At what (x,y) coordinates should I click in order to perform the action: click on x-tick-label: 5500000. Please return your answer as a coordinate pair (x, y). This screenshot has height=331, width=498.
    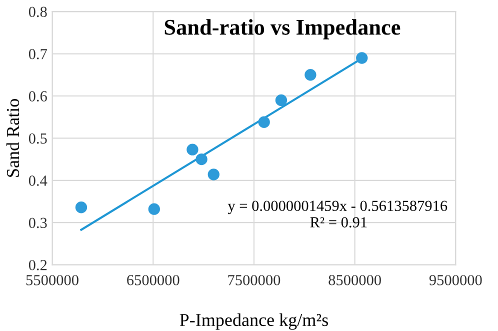
    Looking at the image, I should click on (52, 280).